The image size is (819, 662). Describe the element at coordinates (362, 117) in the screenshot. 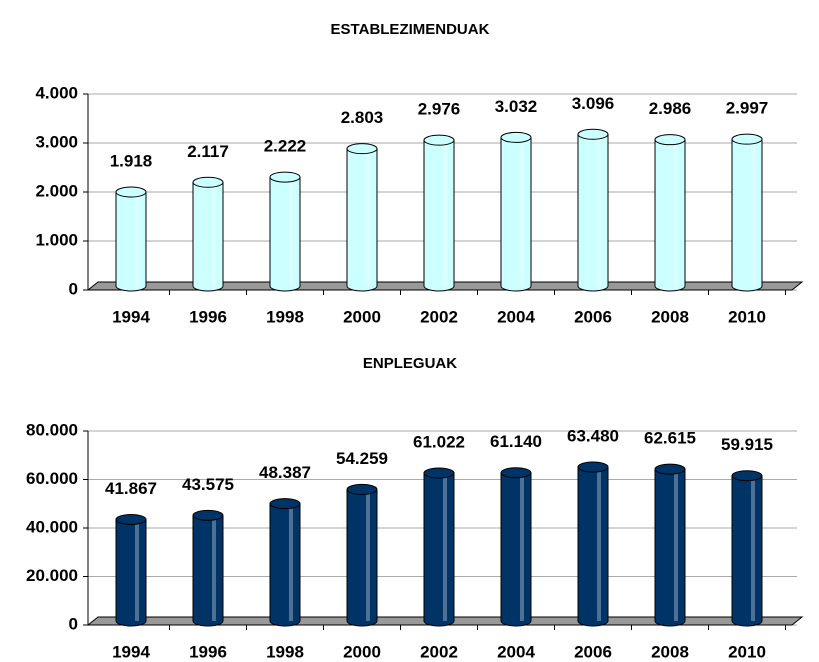

I see `data-label: 2.803` at that location.